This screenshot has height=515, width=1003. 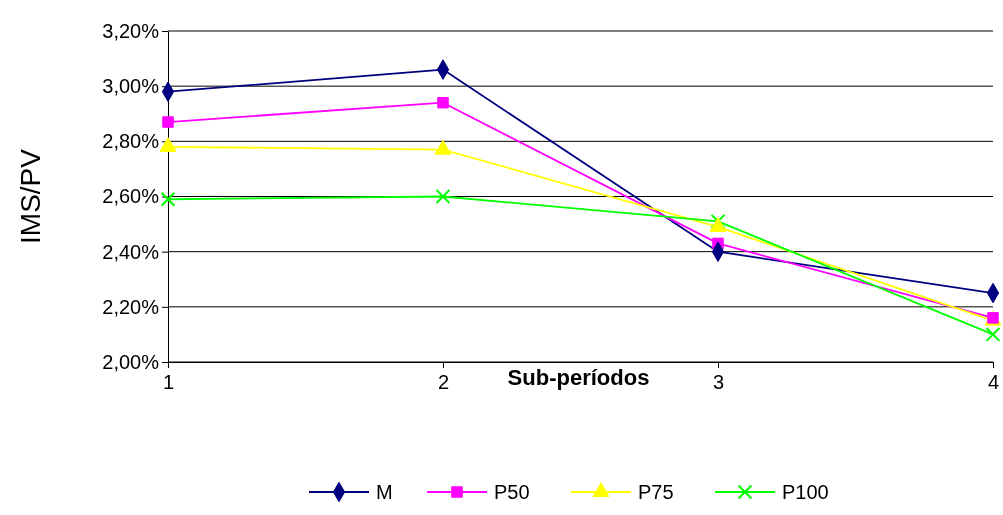 I want to click on y-tick-label: 2,20%, so click(x=131, y=306).